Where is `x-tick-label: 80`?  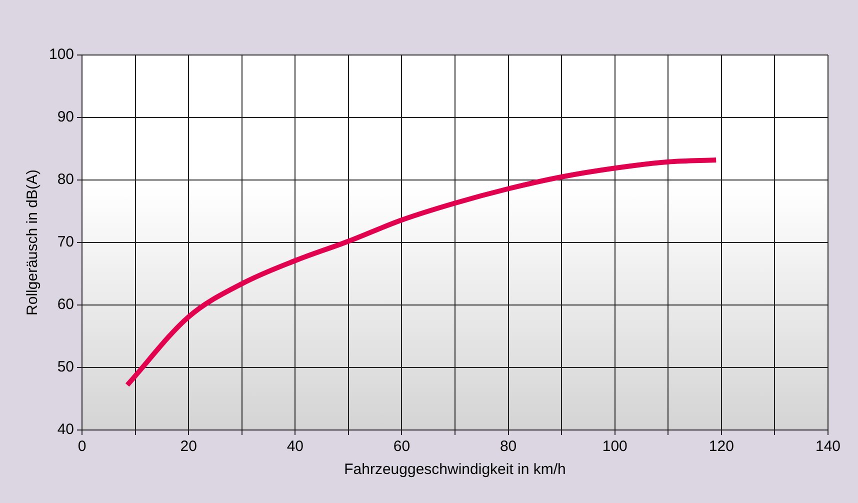
x-tick-label: 80 is located at coordinates (508, 447).